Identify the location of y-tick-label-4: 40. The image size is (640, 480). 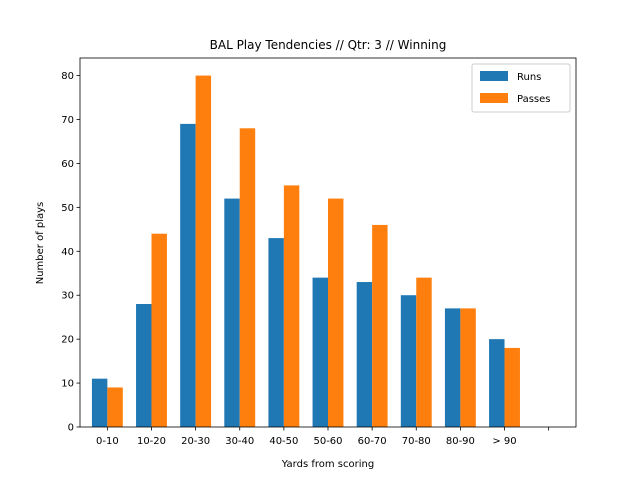
(67, 252).